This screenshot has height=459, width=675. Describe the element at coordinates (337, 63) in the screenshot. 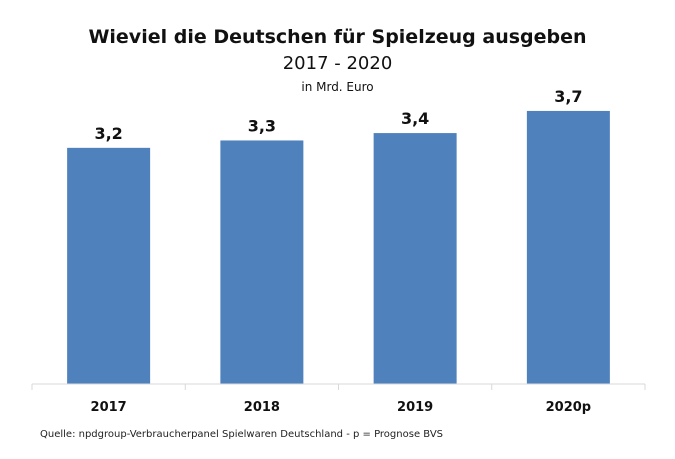

I see `chart-subtitle: 2017 - 2020` at that location.